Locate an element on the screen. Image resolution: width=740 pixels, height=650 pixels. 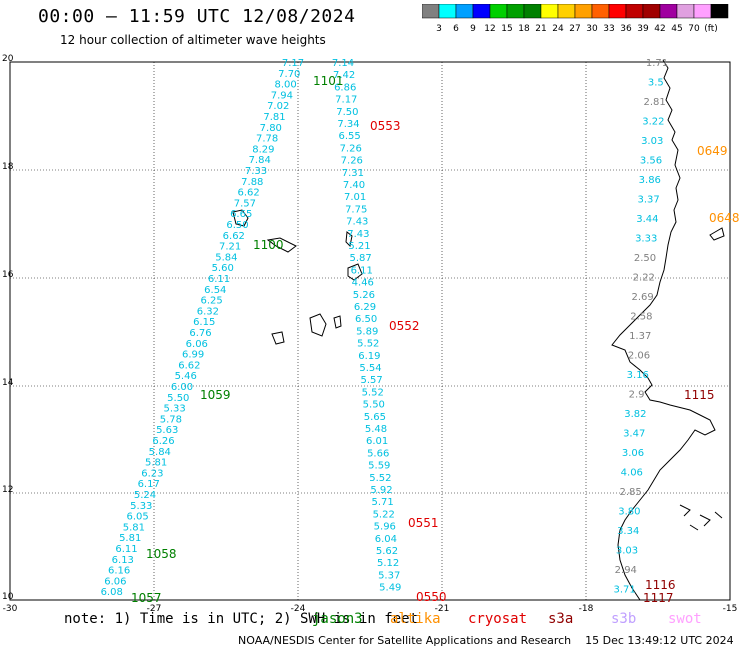
wave-height-value: 6.65 is located at coordinates (241, 214).